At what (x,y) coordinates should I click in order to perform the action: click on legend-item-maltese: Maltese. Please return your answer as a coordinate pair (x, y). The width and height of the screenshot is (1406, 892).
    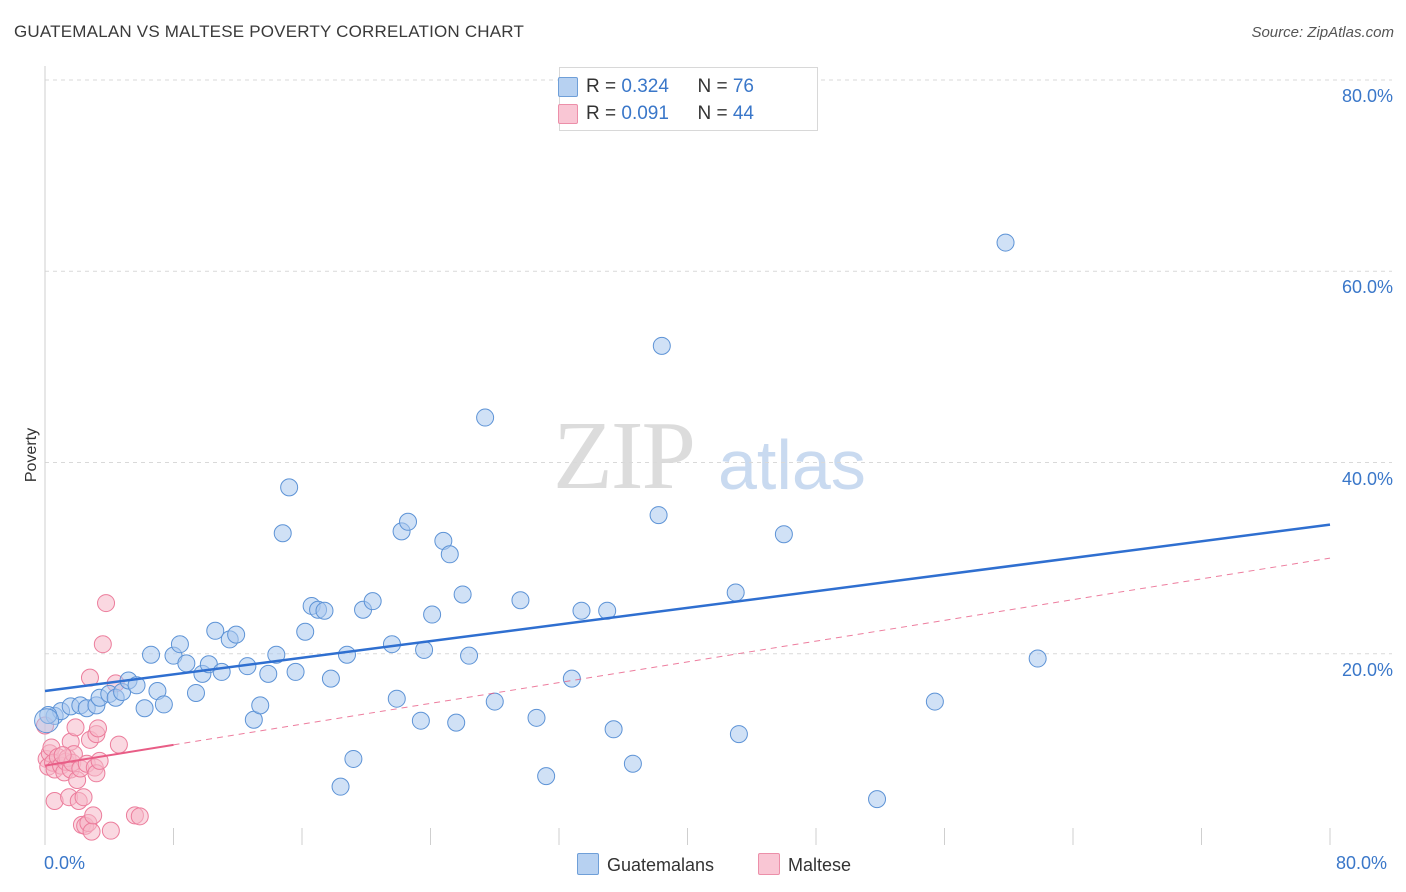
    Looking at the image, I should click on (804, 864).